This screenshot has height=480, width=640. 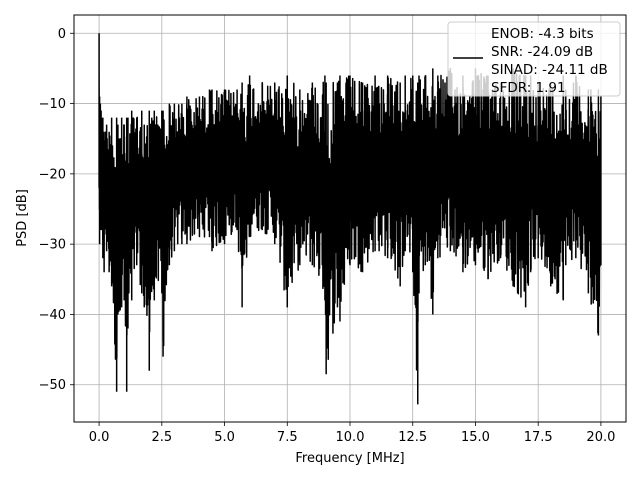 What do you see at coordinates (600, 437) in the screenshot?
I see `x-tick-label: 20.0` at bounding box center [600, 437].